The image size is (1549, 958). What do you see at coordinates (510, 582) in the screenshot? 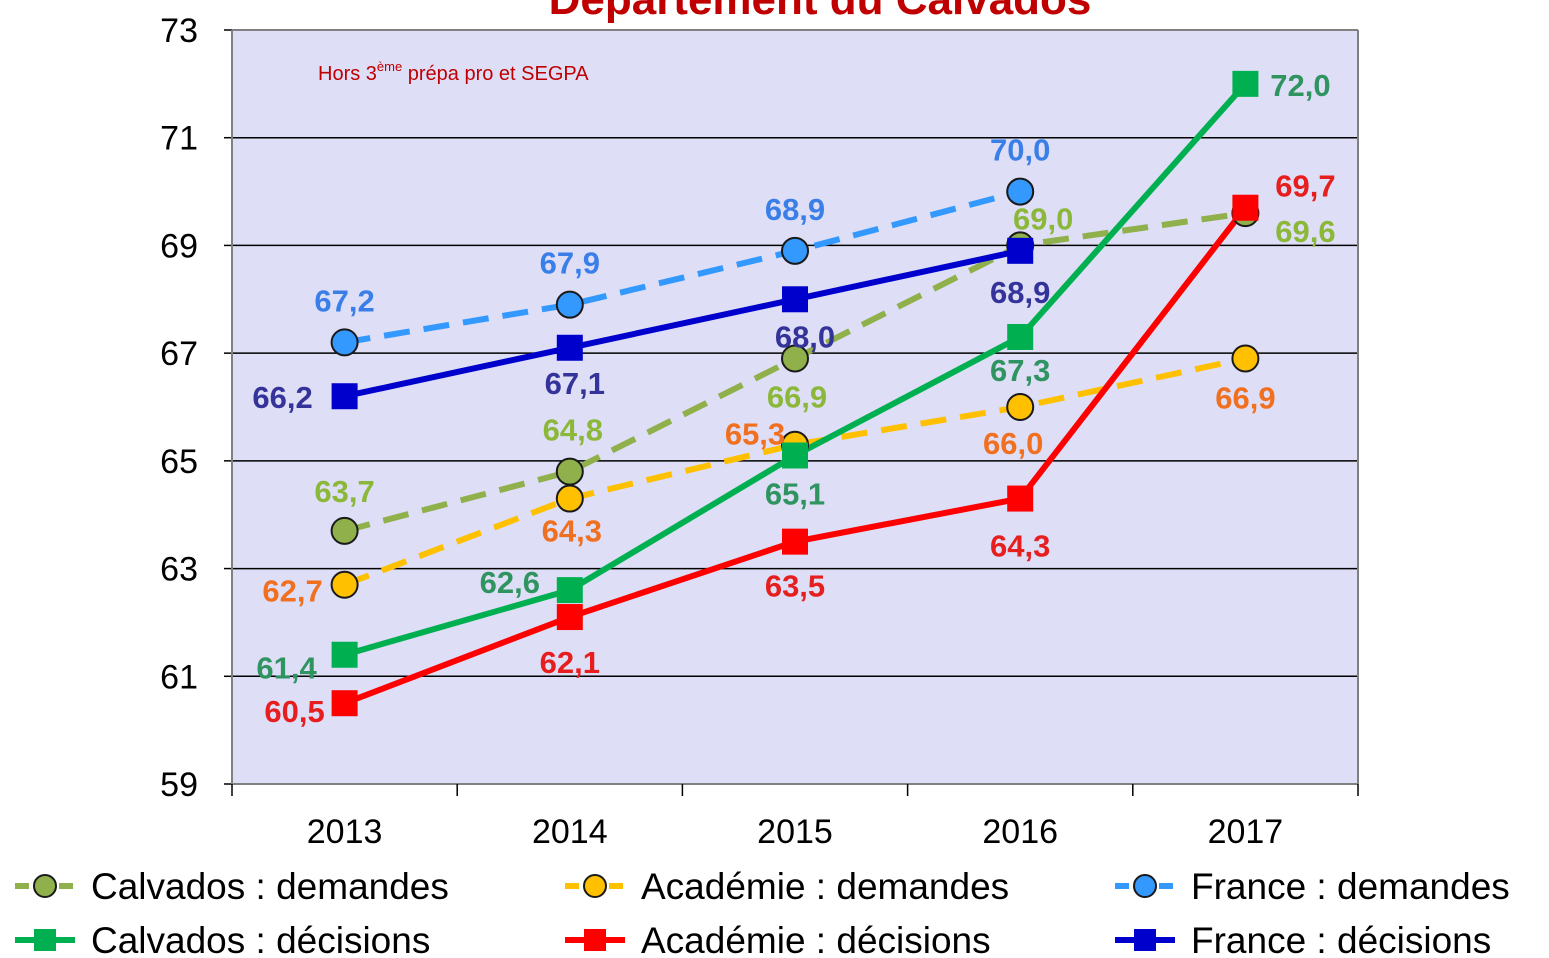
I see `data-label: 62,6` at bounding box center [510, 582].